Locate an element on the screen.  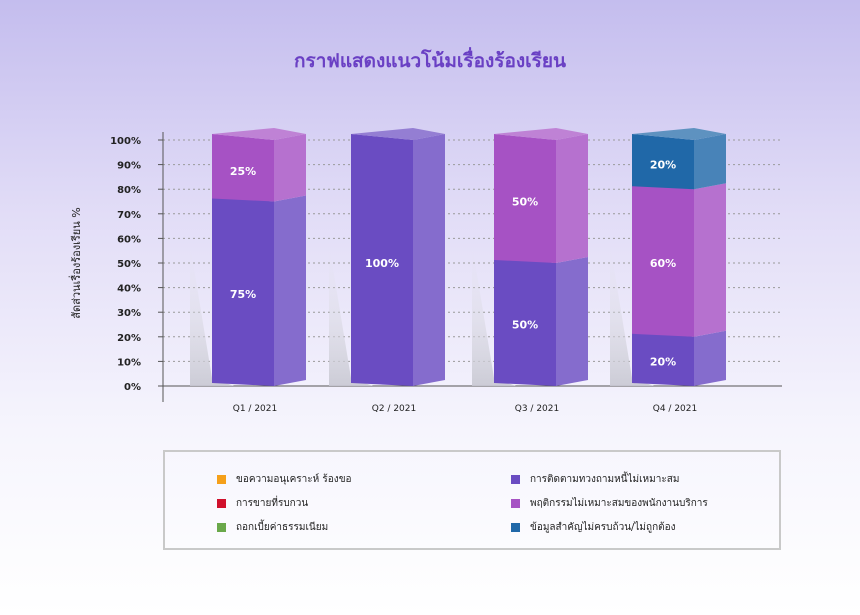
x-tick-label: Q1 / 2021 is located at coordinates (255, 409).